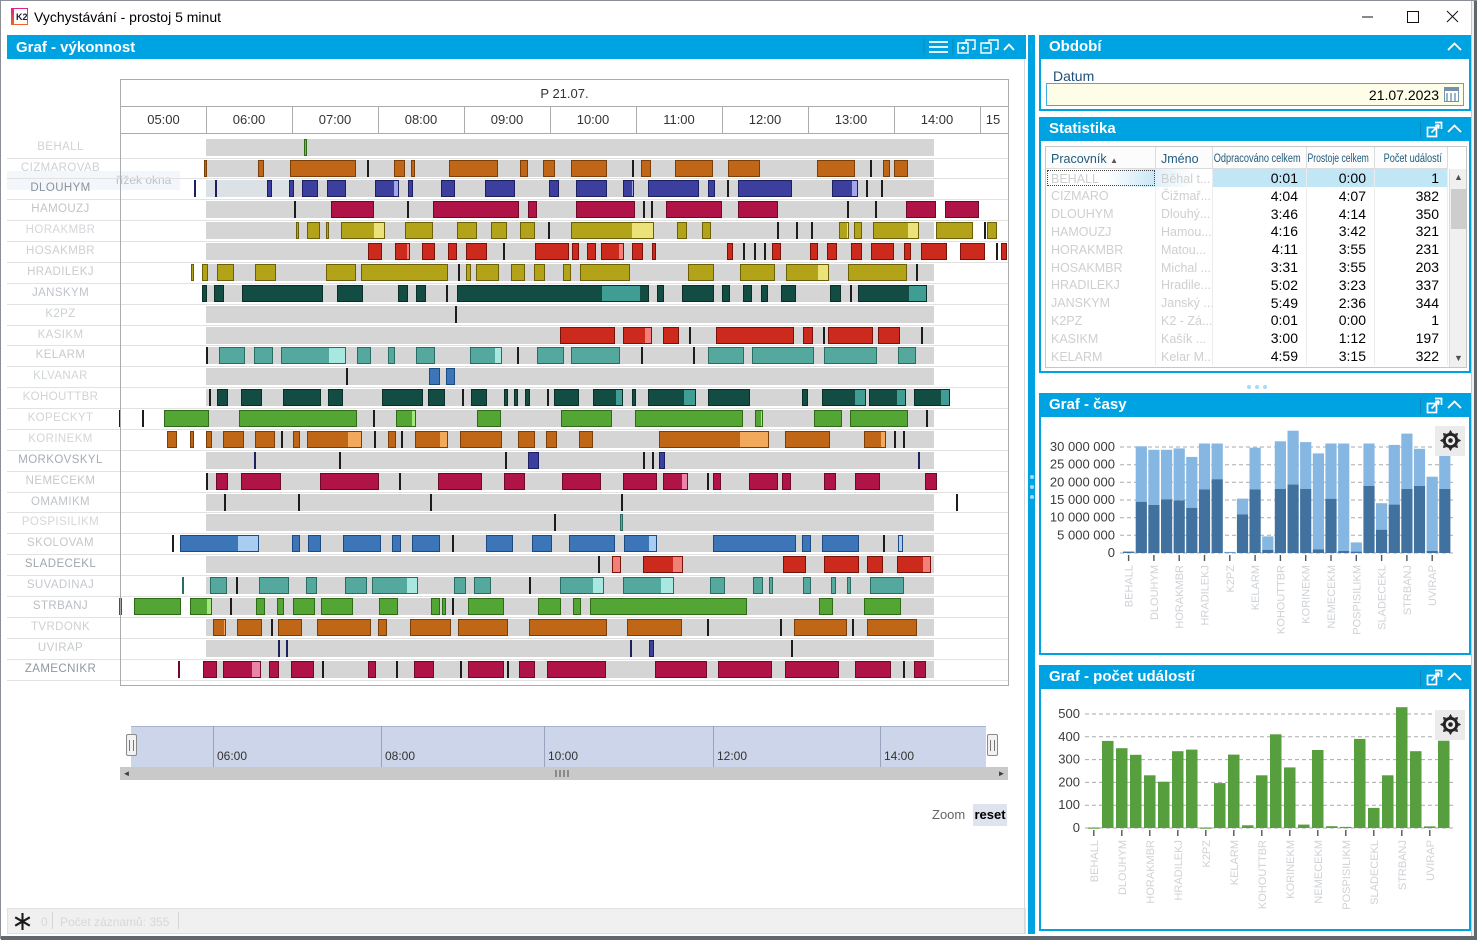 The height and width of the screenshot is (940, 1477). I want to click on svg-text: 500, so click(1069, 713).